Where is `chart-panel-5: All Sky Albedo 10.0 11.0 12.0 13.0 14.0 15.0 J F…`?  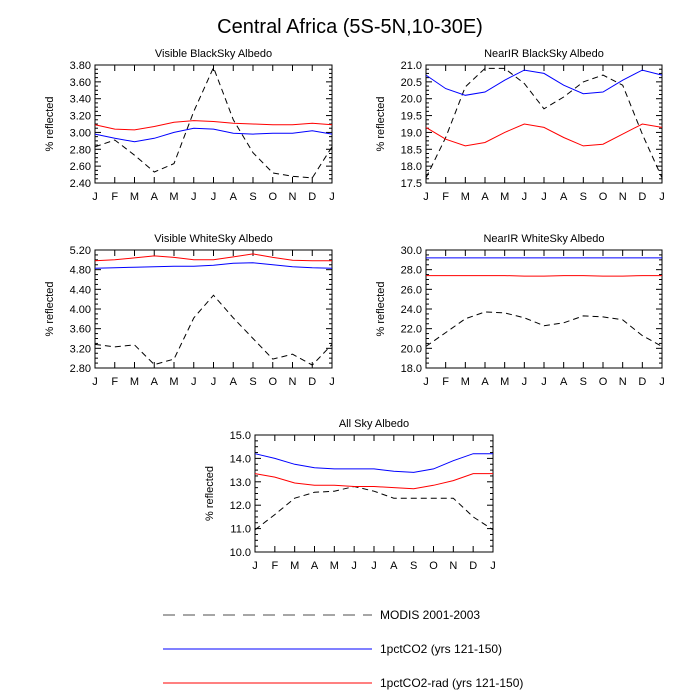 chart-panel-5: All Sky Albedo 10.0 11.0 12.0 13.0 14.0 15.0 J F… is located at coordinates (350, 495).